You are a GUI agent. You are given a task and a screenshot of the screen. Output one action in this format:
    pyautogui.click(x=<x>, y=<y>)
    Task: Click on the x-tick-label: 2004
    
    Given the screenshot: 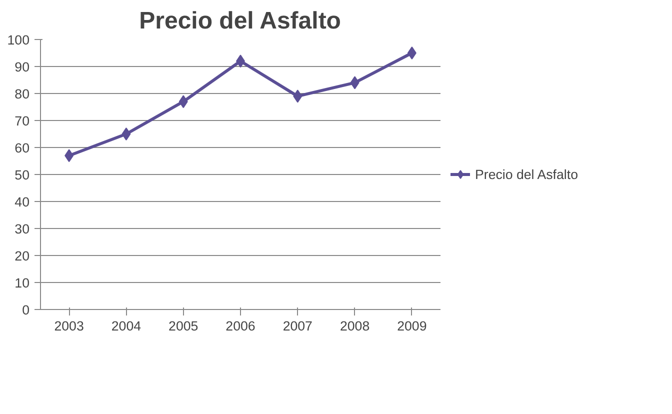 What is the action you would take?
    pyautogui.click(x=126, y=326)
    